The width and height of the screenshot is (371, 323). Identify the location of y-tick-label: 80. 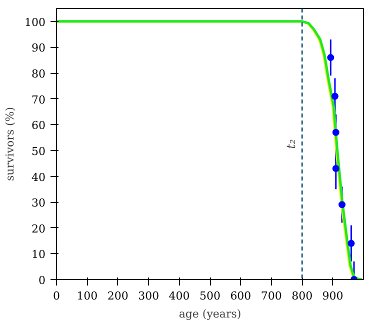
(39, 74).